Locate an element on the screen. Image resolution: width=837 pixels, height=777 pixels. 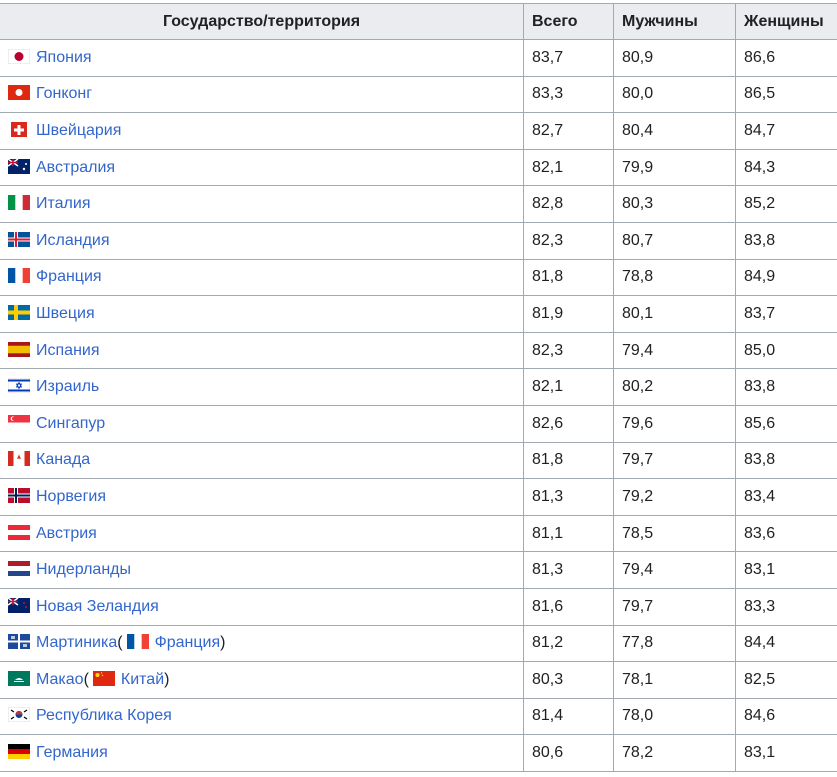
country-link: Швейцария is located at coordinates (79, 130).